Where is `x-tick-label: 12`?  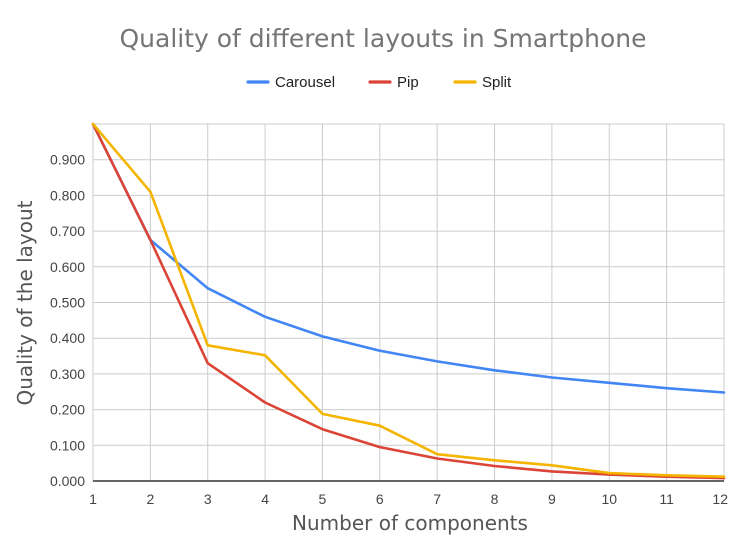 x-tick-label: 12 is located at coordinates (720, 499).